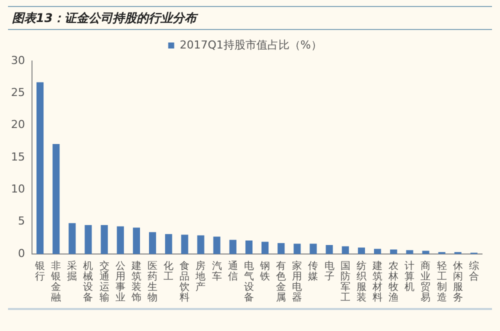 The image size is (500, 331). I want to click on x-tick-label: 医药生物, so click(153, 282).